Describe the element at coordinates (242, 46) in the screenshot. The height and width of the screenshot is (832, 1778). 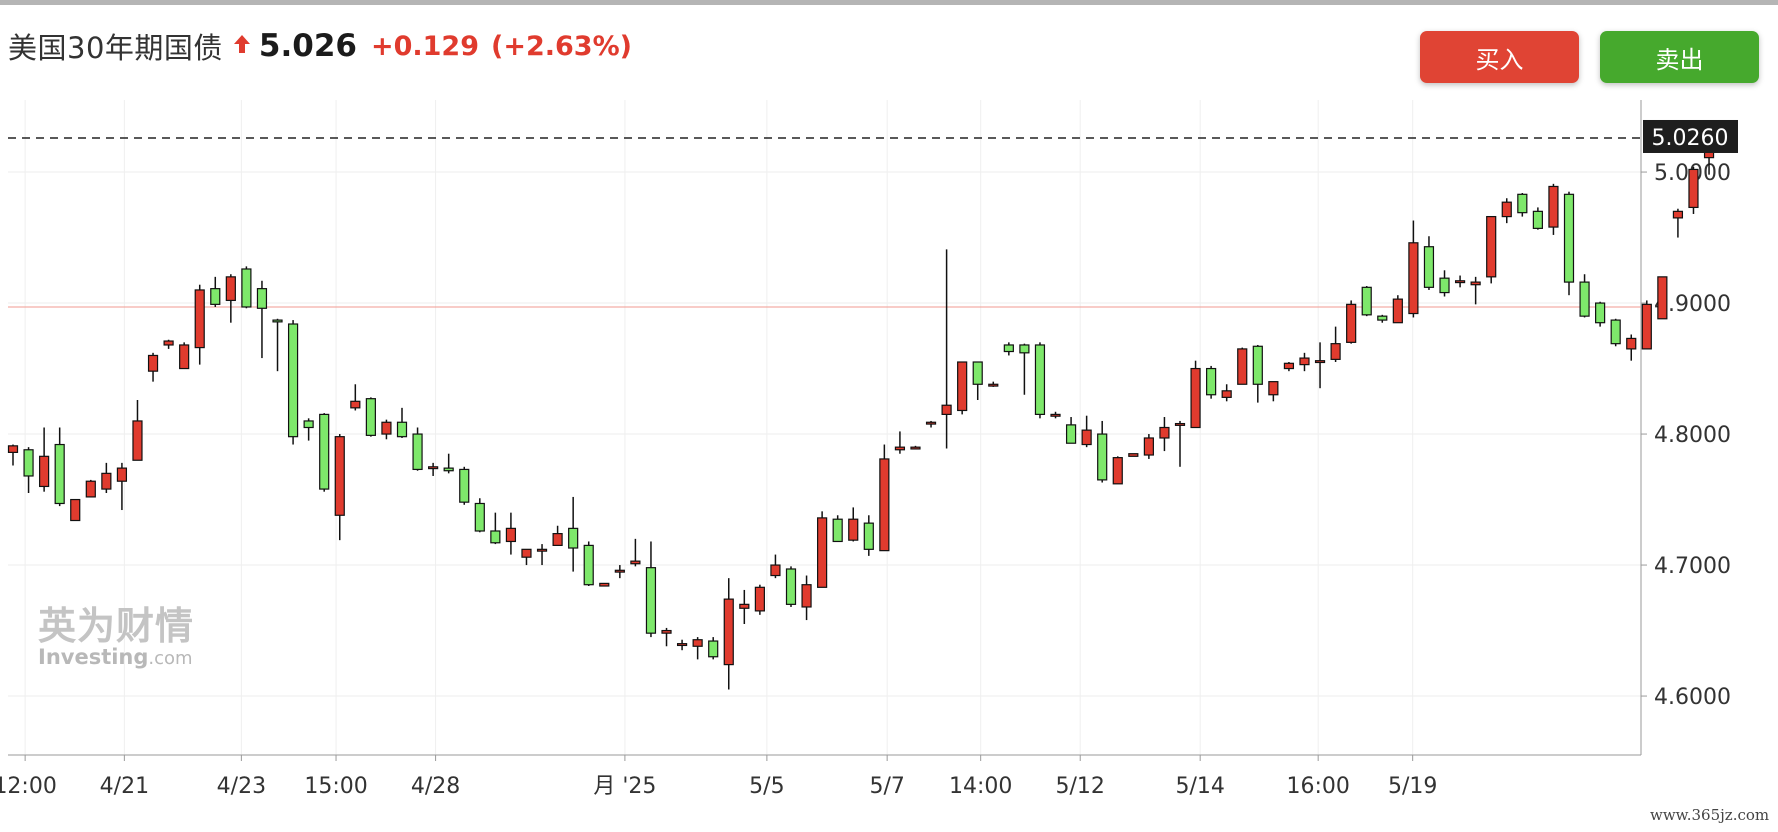
I see `arrow-up-icon` at that location.